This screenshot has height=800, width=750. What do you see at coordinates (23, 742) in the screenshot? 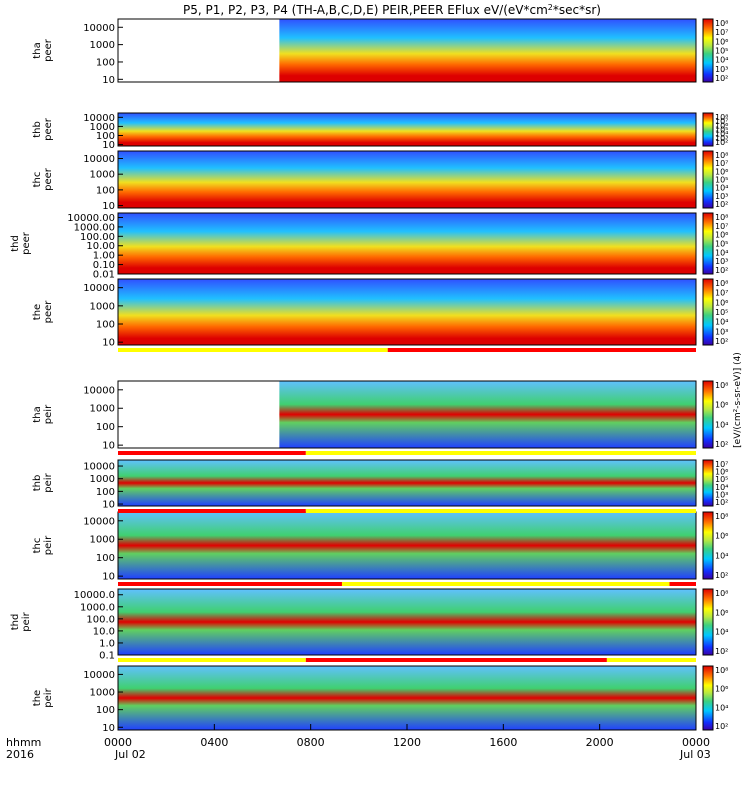
I see `time-row1-label: hhmm` at bounding box center [23, 742].